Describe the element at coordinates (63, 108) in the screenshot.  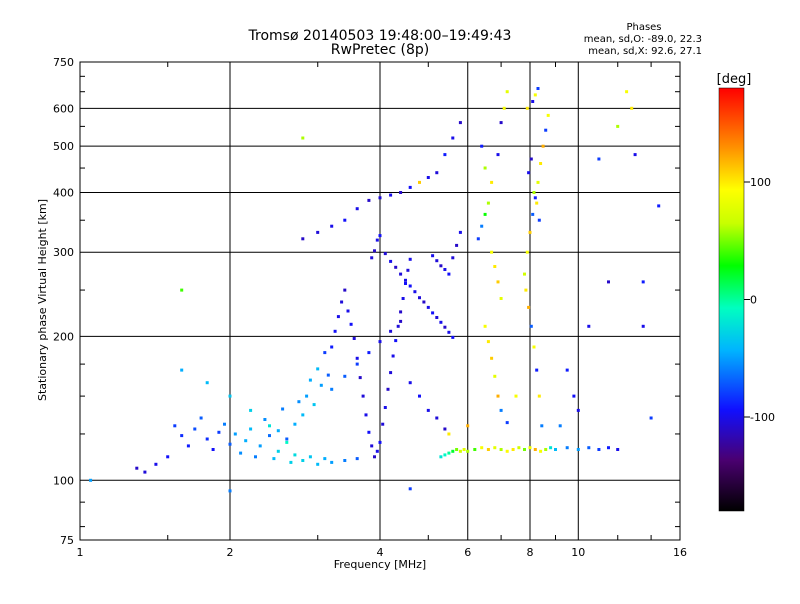
I see `y-tick-label: 600` at that location.